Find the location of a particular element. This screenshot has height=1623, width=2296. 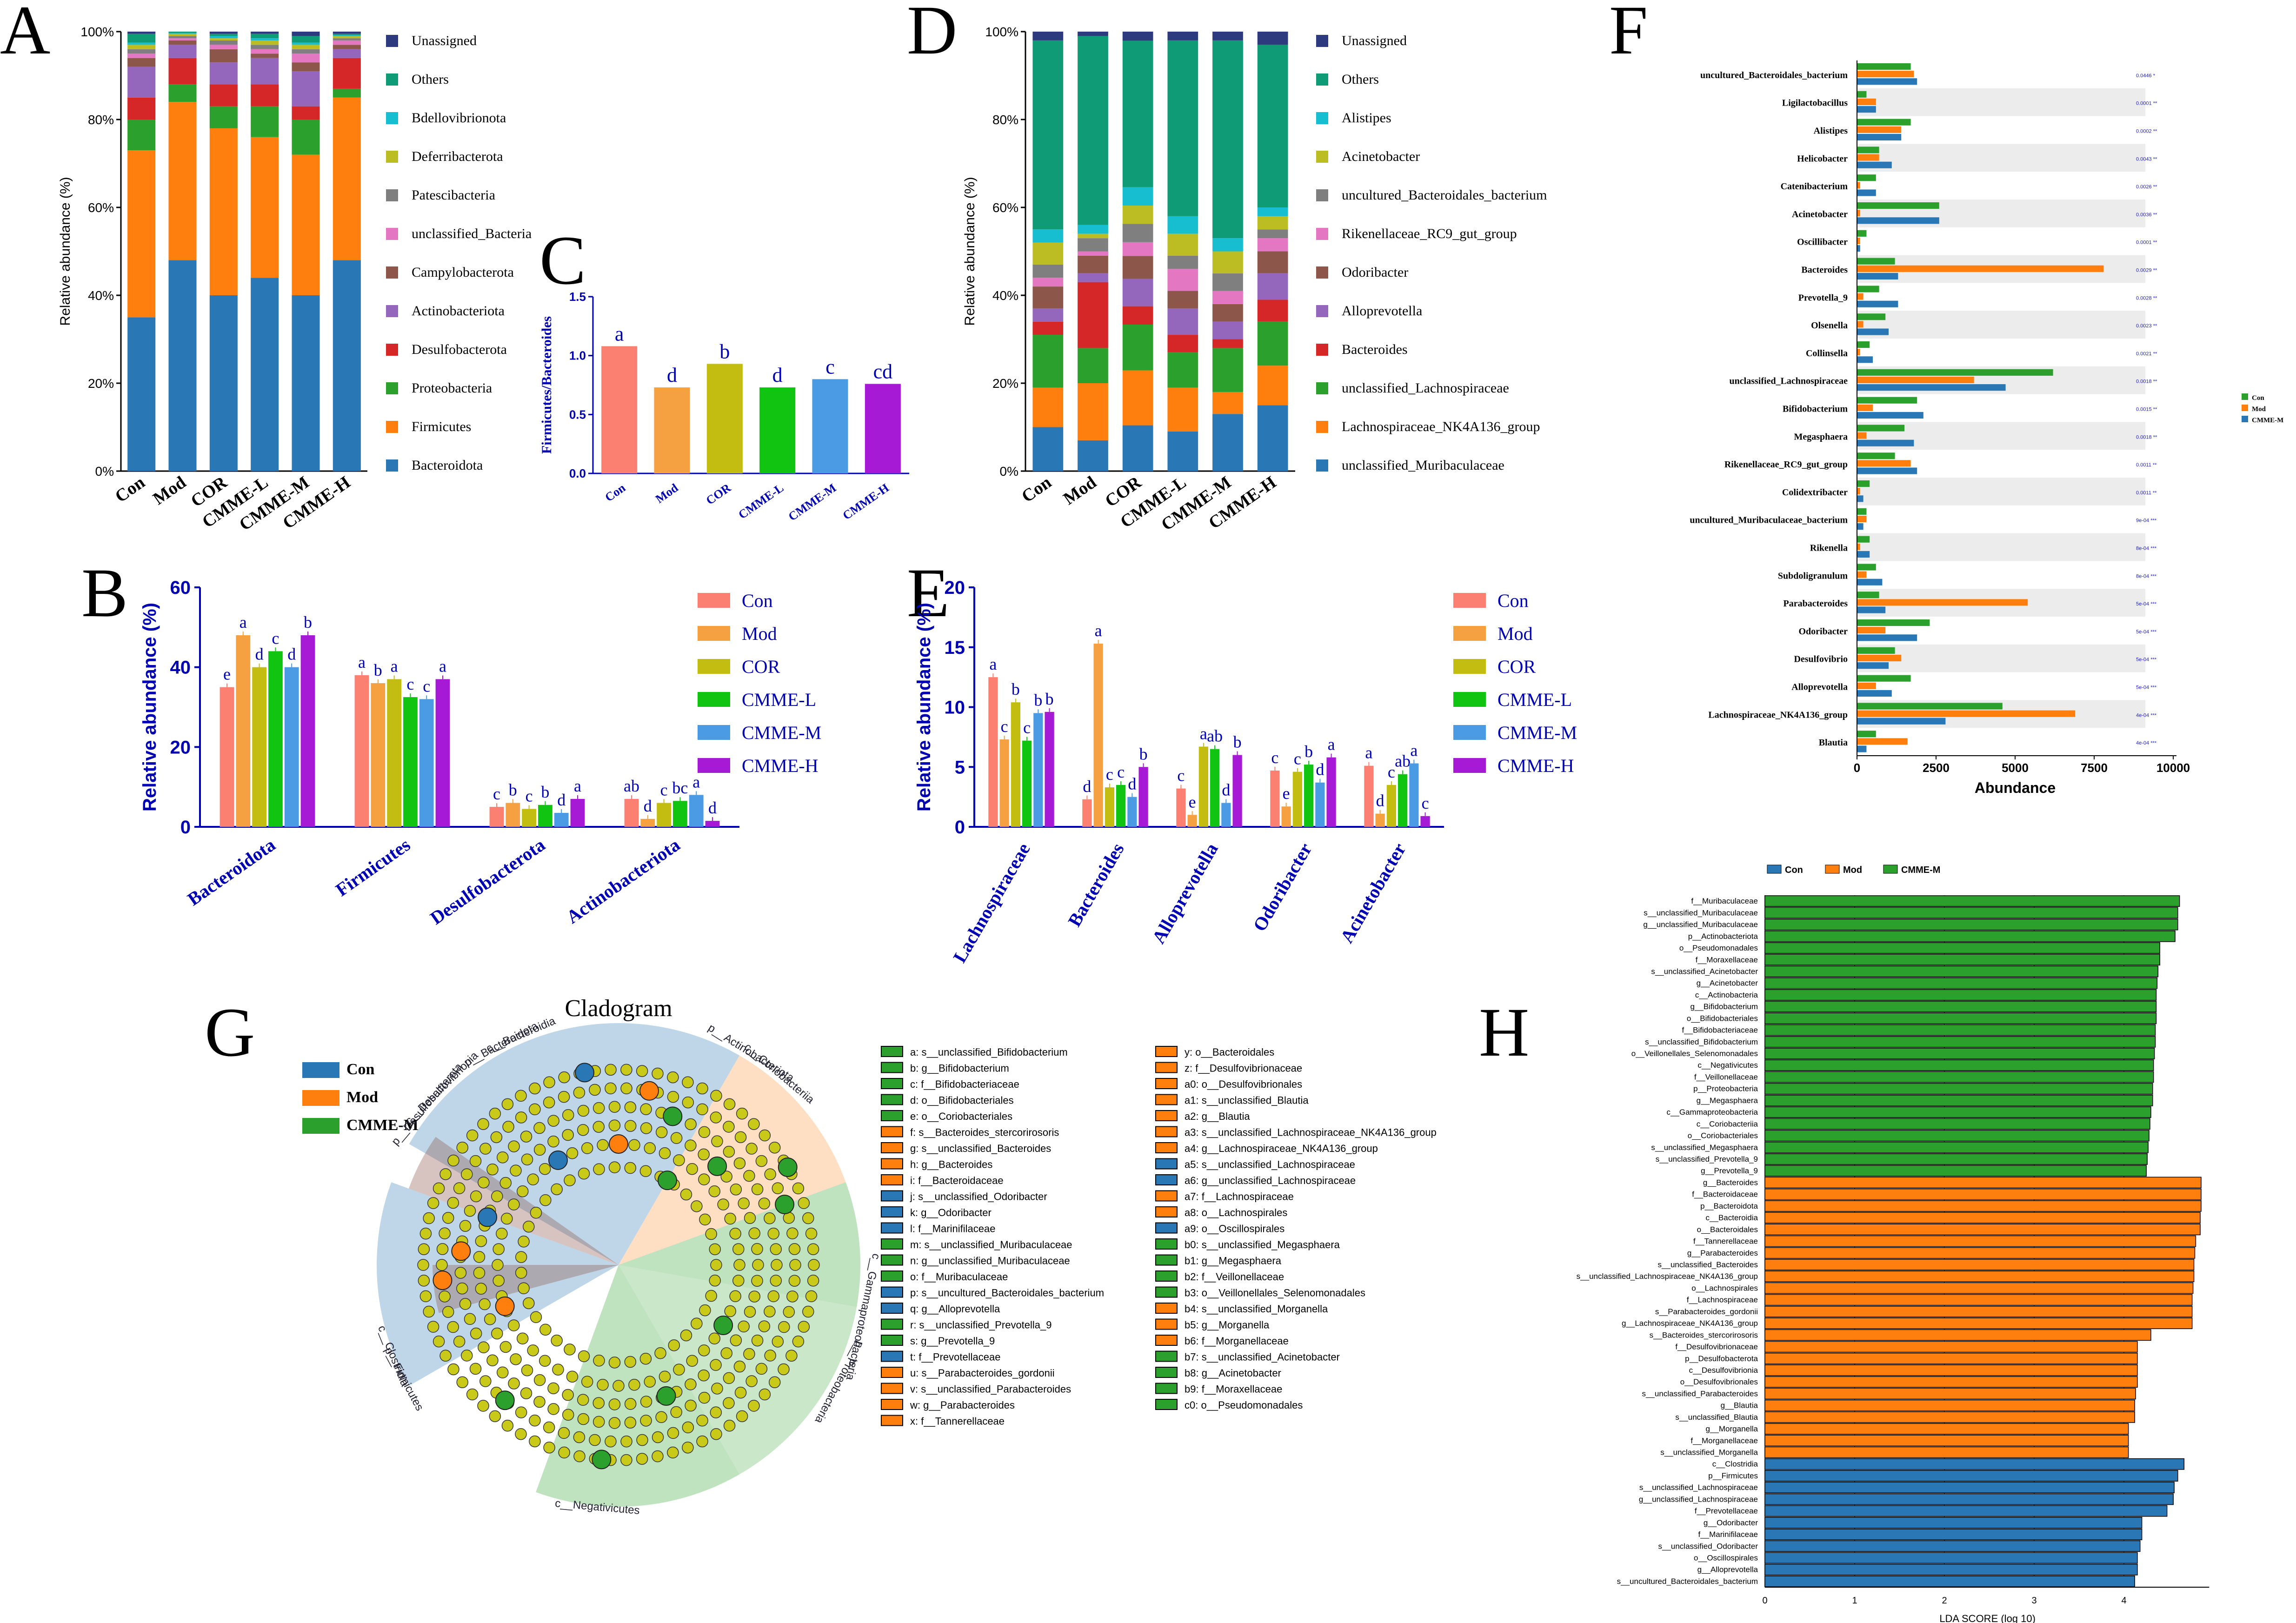

x-axis-title: LDA SCORE (log 10) is located at coordinates (1988, 1618).